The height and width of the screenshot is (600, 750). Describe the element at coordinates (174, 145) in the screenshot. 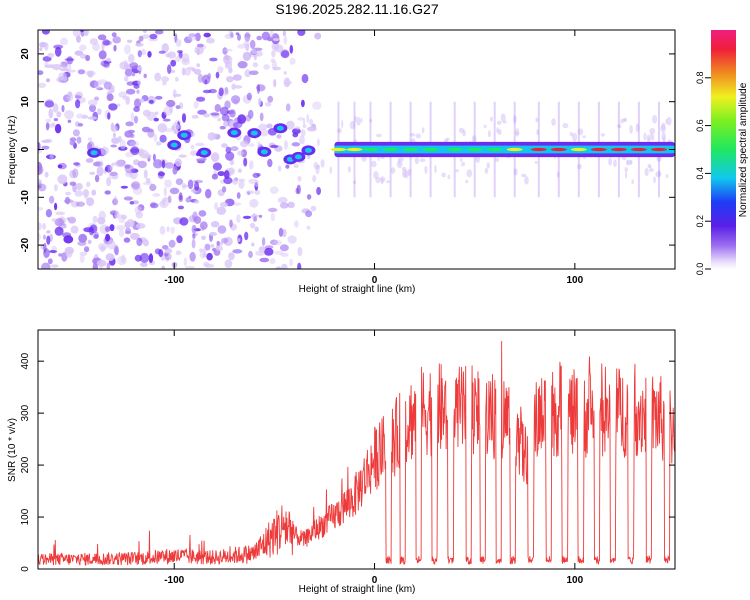

I see `signal-blob` at that location.